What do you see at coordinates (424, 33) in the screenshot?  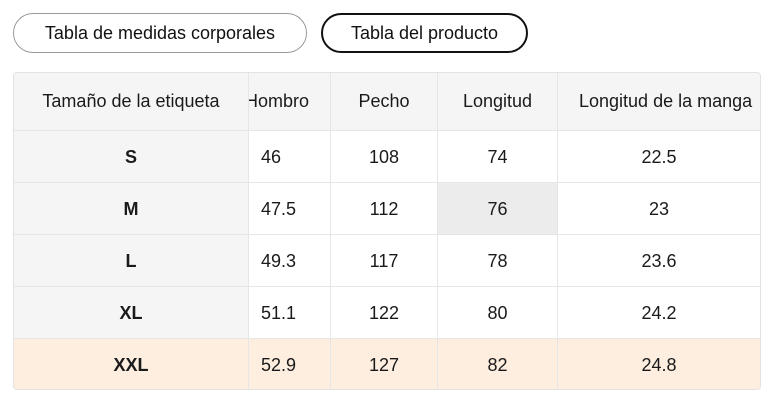 I see `tab-product-chart: Tabla del producto` at bounding box center [424, 33].